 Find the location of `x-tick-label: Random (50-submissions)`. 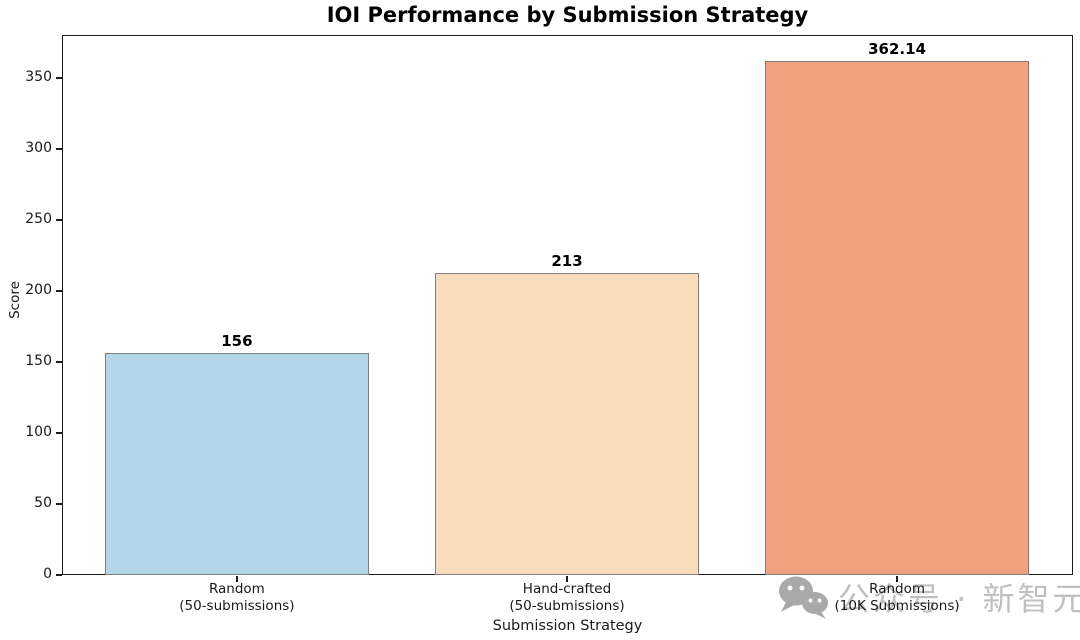

x-tick-label: Random (50-submissions) is located at coordinates (237, 597).